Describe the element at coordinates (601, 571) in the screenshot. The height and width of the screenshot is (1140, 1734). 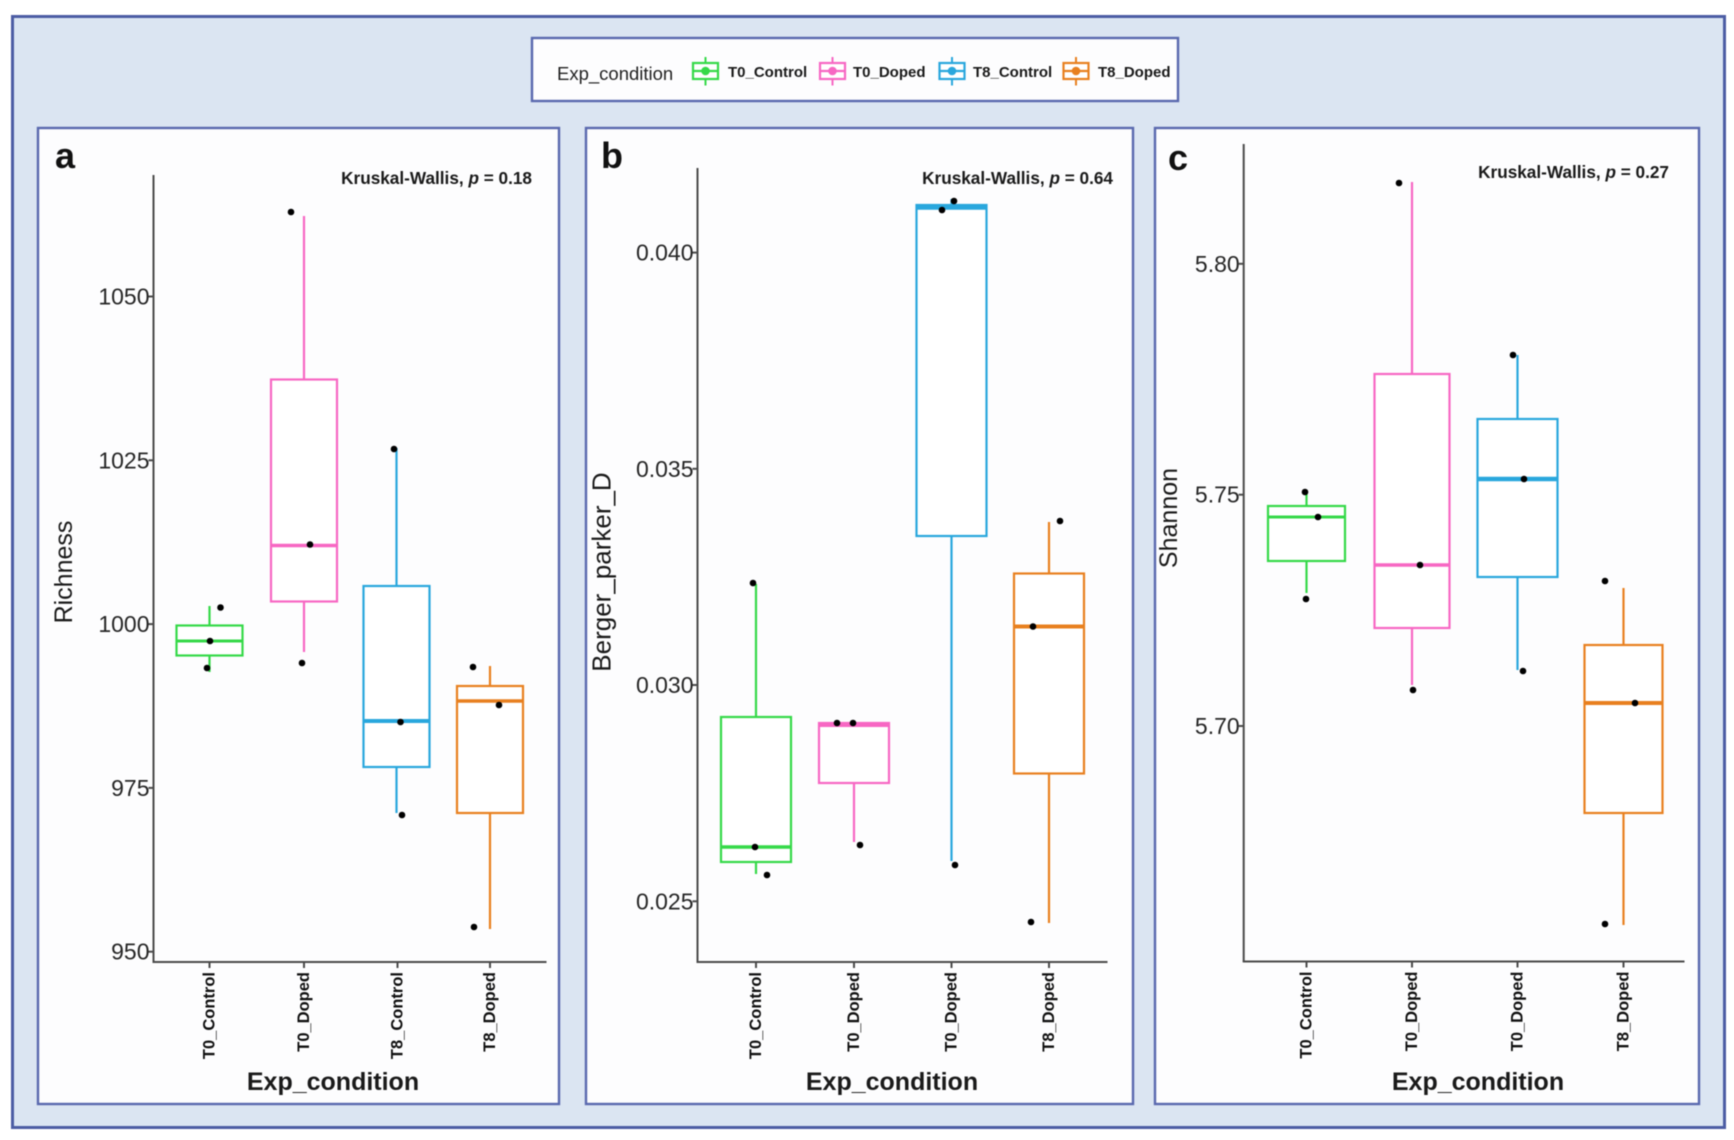
I see `svg-text: Berger_parker_D` at that location.